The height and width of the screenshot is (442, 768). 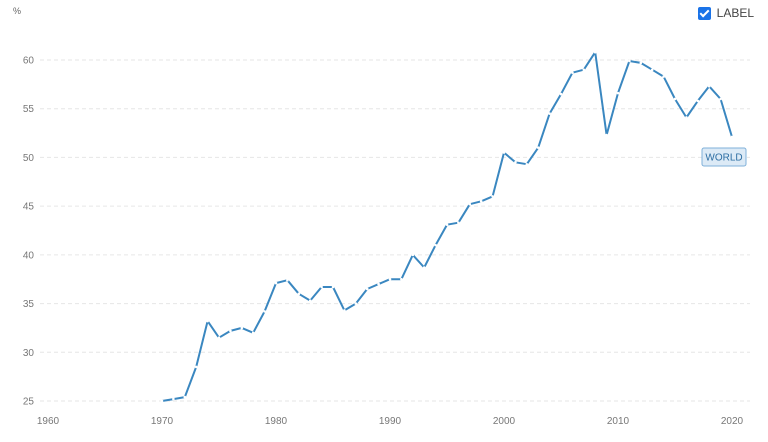 I want to click on data-point-1991, so click(x=401, y=279).